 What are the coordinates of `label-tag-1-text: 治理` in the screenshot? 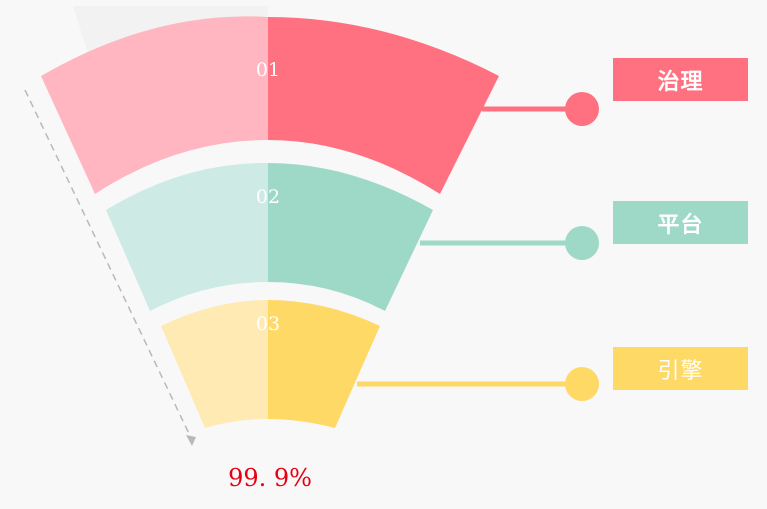 It's located at (680, 82).